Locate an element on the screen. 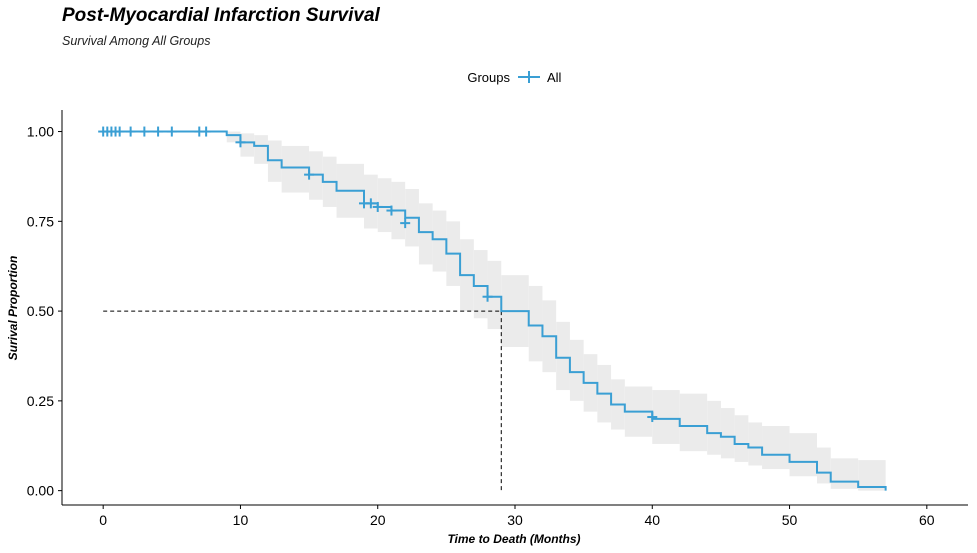  x-tick-label: 20 is located at coordinates (378, 520).